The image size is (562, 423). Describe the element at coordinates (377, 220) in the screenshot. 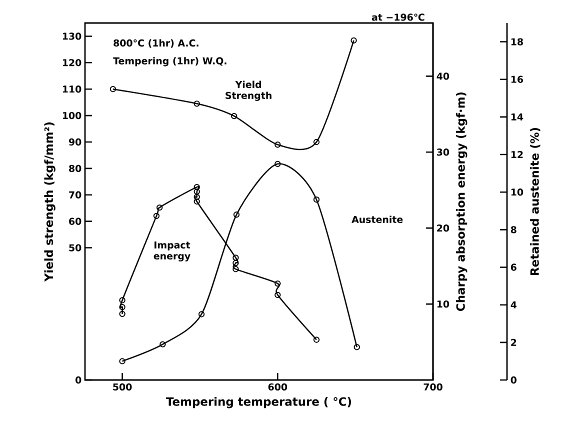

I see `text: Austenite` at that location.